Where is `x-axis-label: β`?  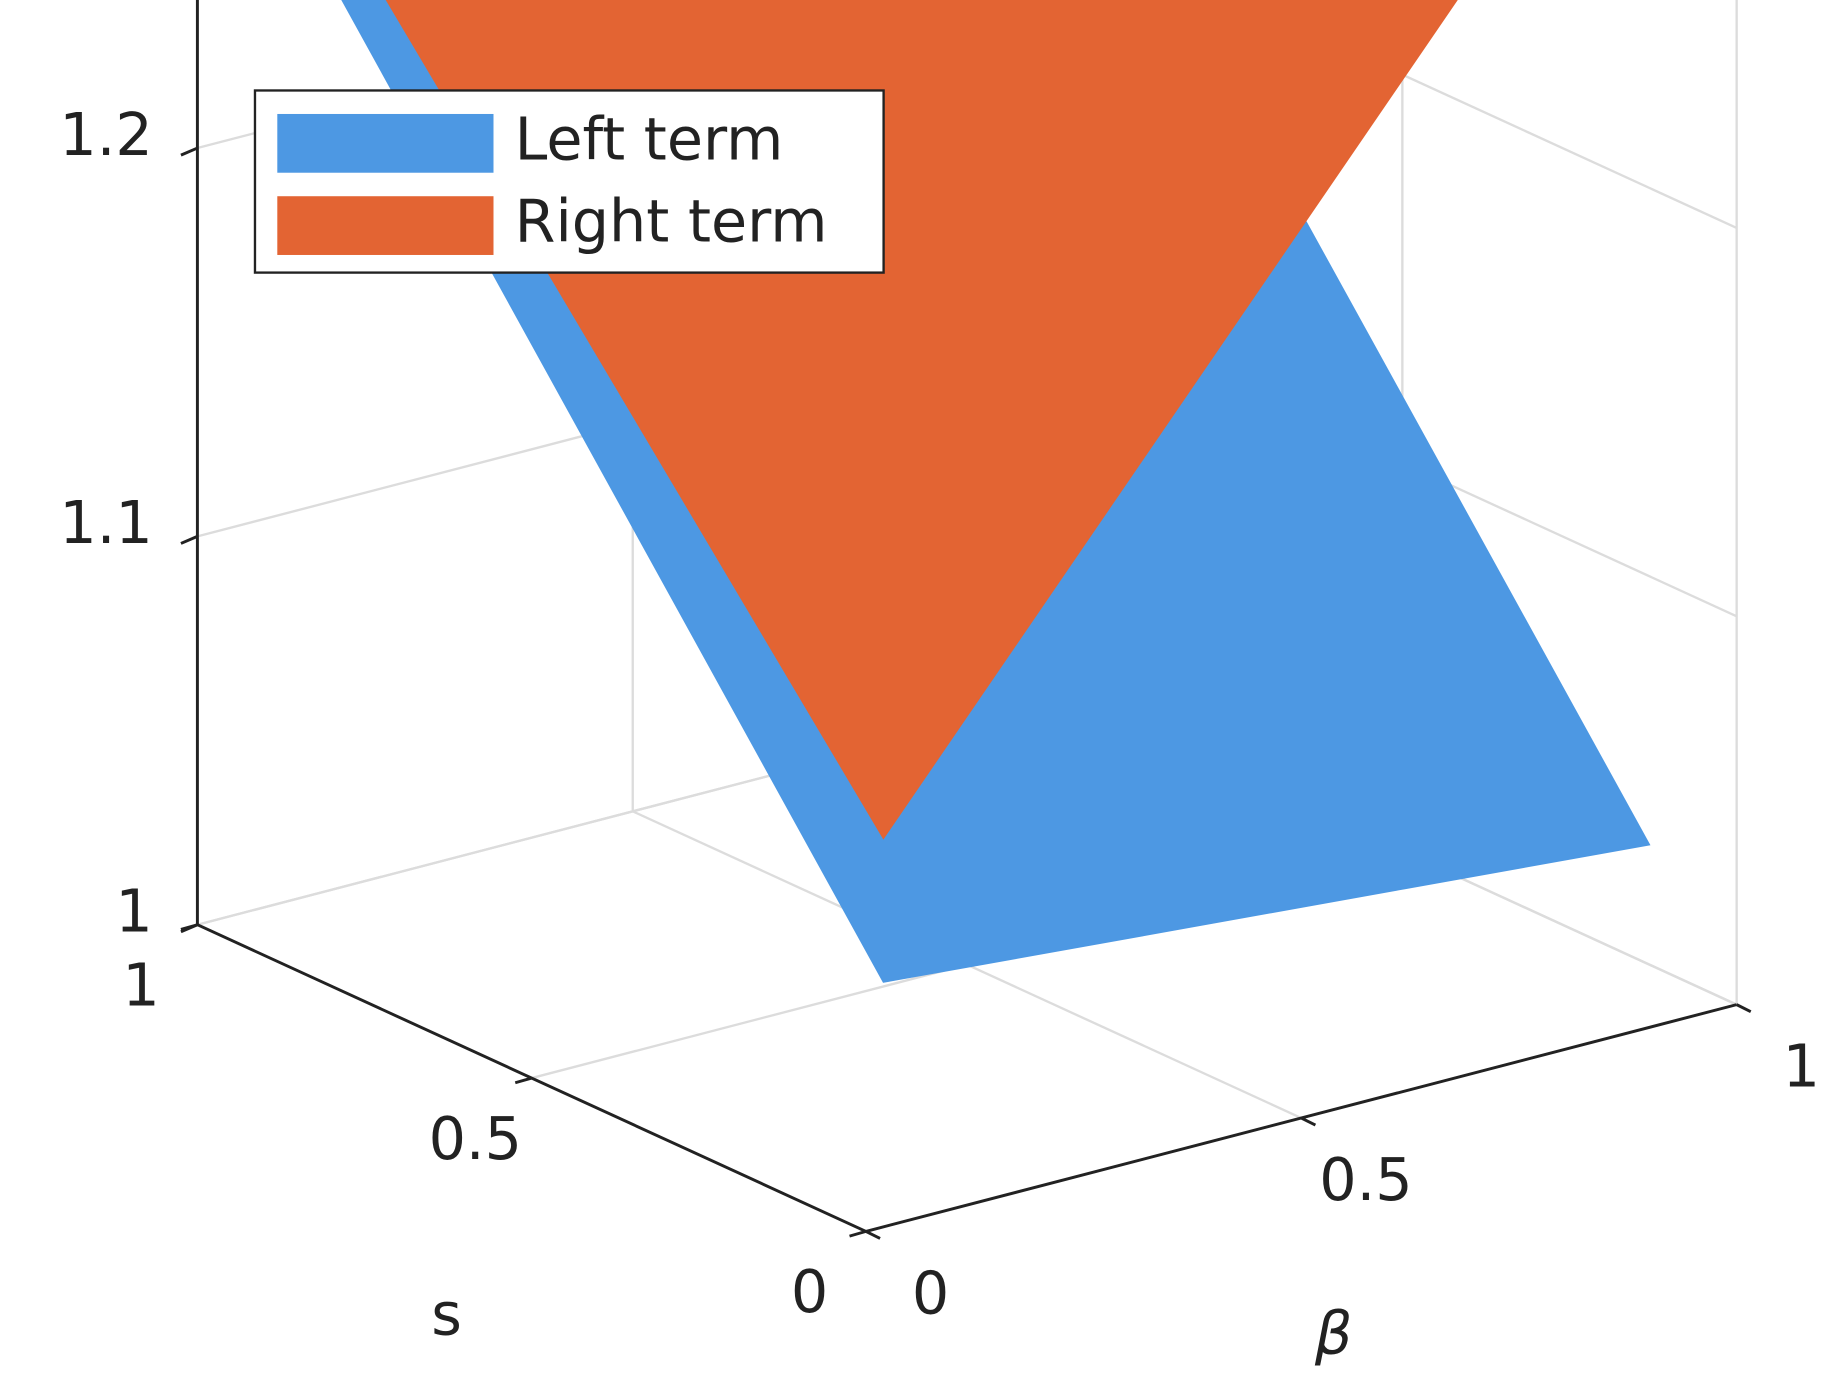 x-axis-label: β is located at coordinates (1333, 1332).